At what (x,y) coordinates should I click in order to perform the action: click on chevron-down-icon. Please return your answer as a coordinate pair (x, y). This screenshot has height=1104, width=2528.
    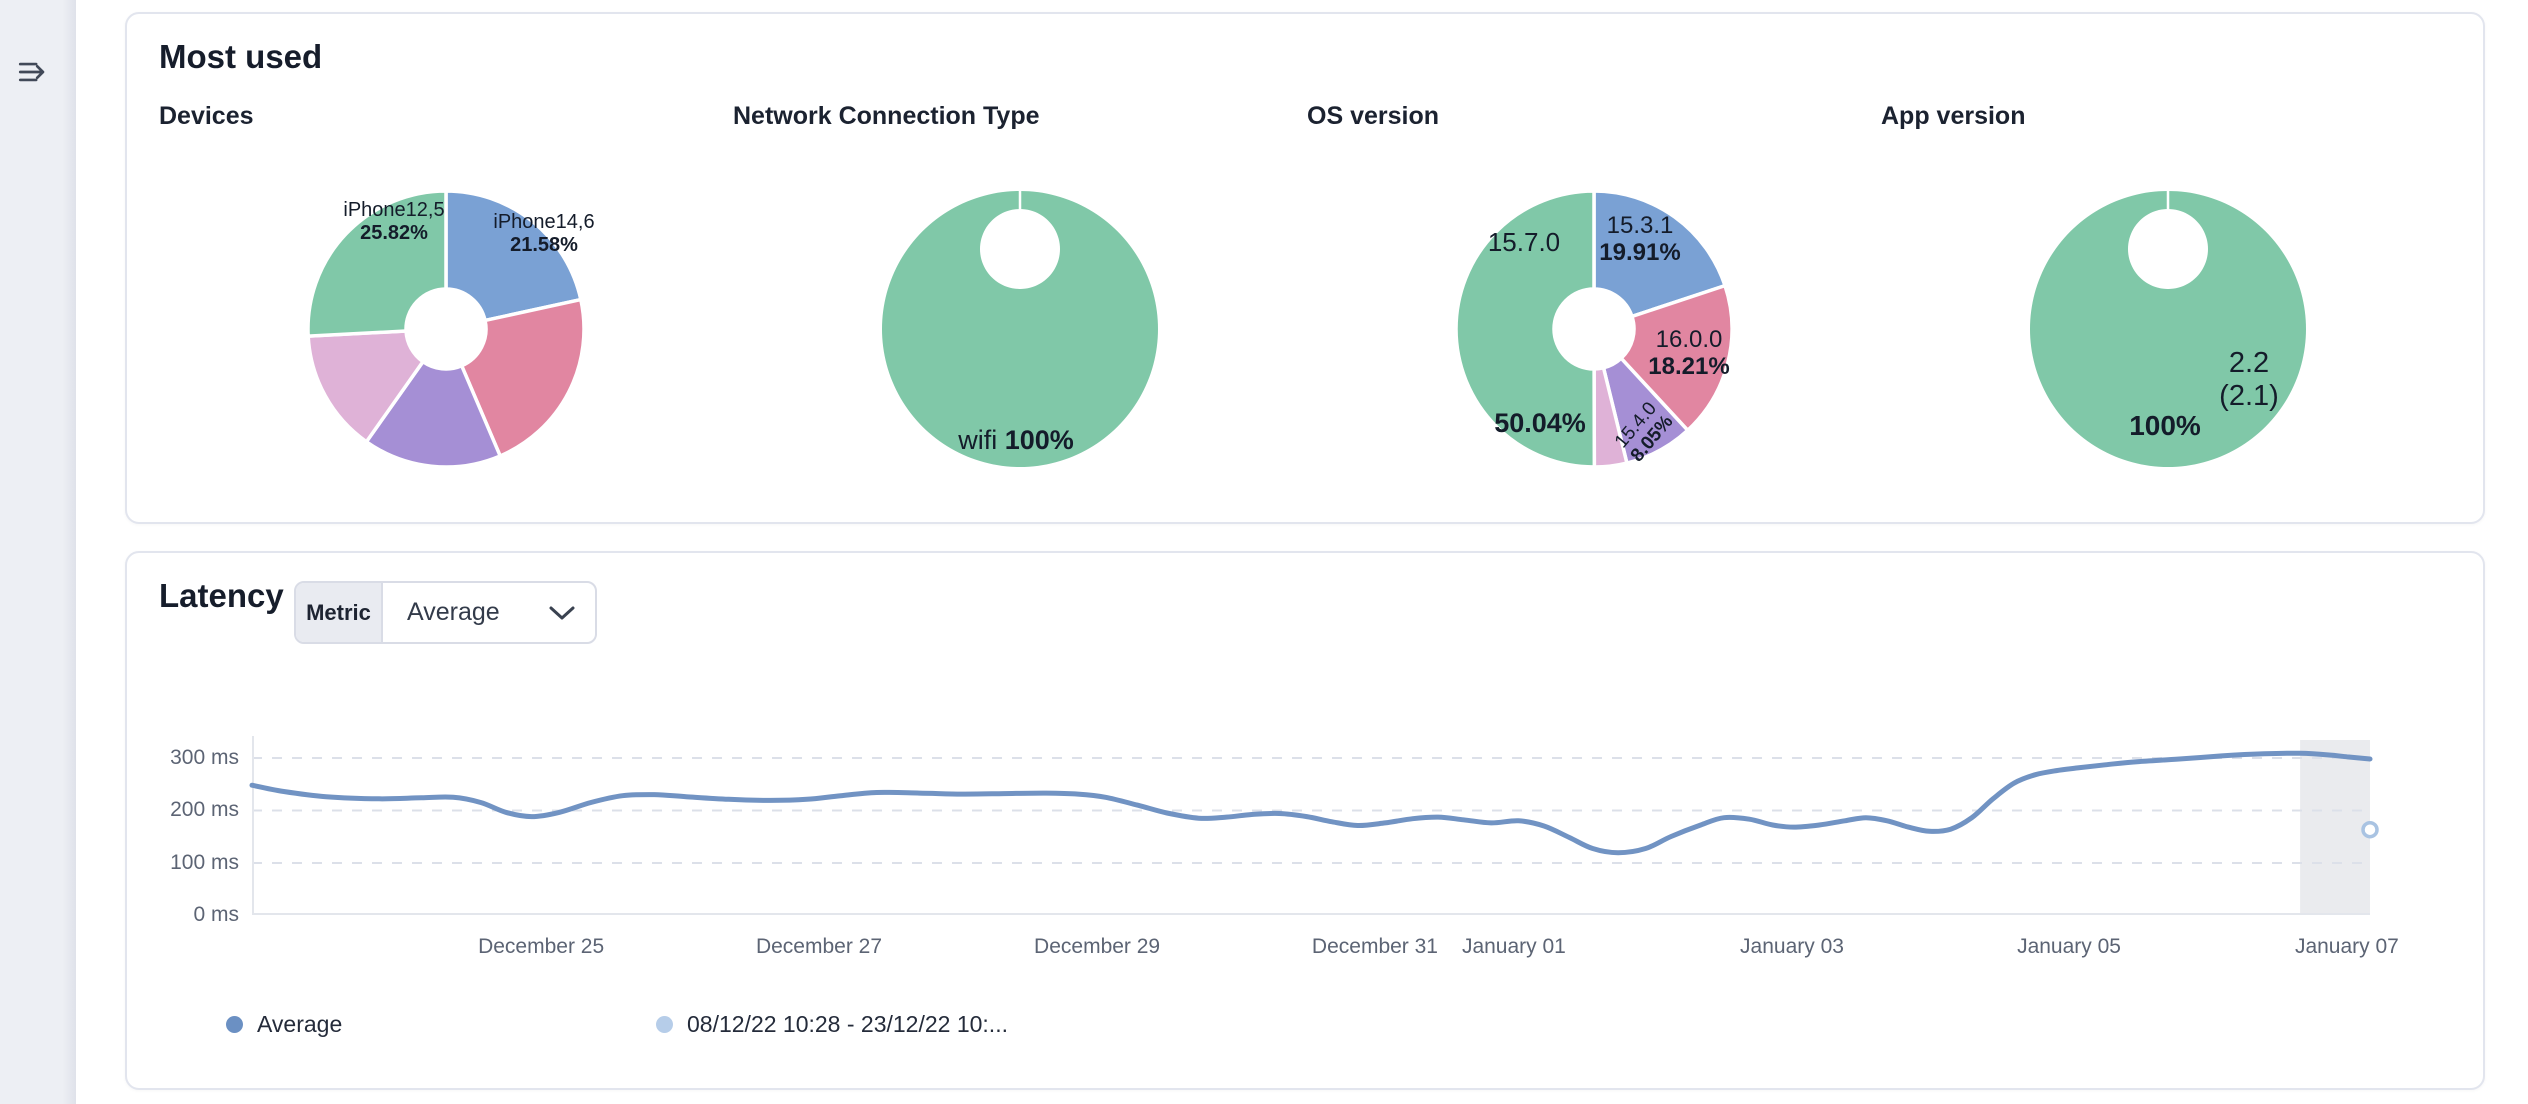
    Looking at the image, I should click on (571, 612).